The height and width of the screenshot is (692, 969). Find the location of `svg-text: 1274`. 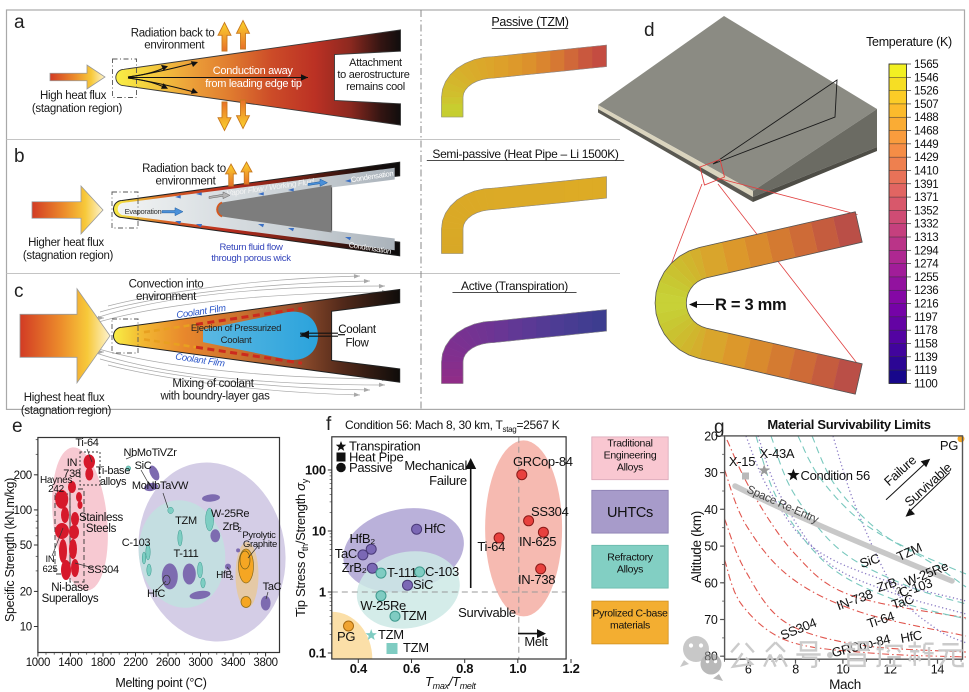

svg-text: 1274 is located at coordinates (926, 265).